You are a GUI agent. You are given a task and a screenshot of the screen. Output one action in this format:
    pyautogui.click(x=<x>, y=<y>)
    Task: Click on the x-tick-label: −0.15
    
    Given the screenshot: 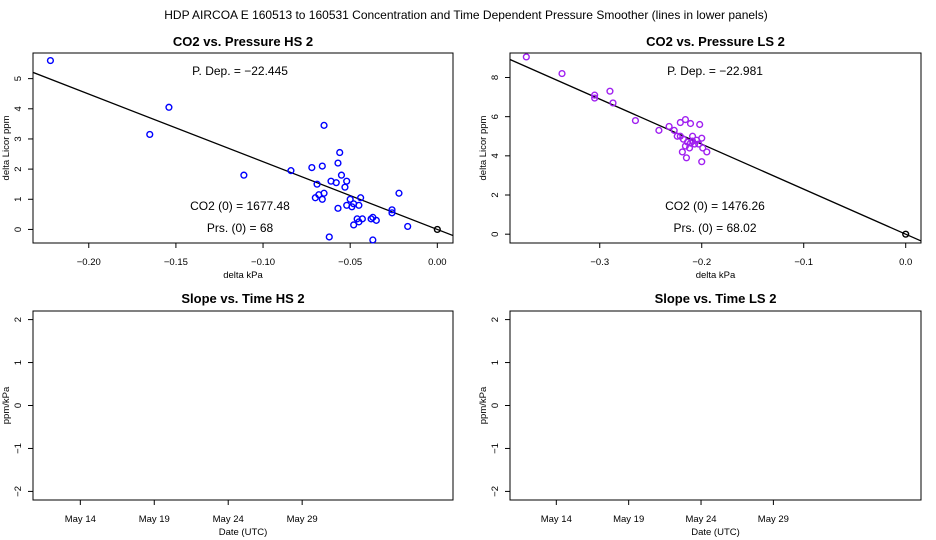 What is the action you would take?
    pyautogui.click(x=176, y=262)
    